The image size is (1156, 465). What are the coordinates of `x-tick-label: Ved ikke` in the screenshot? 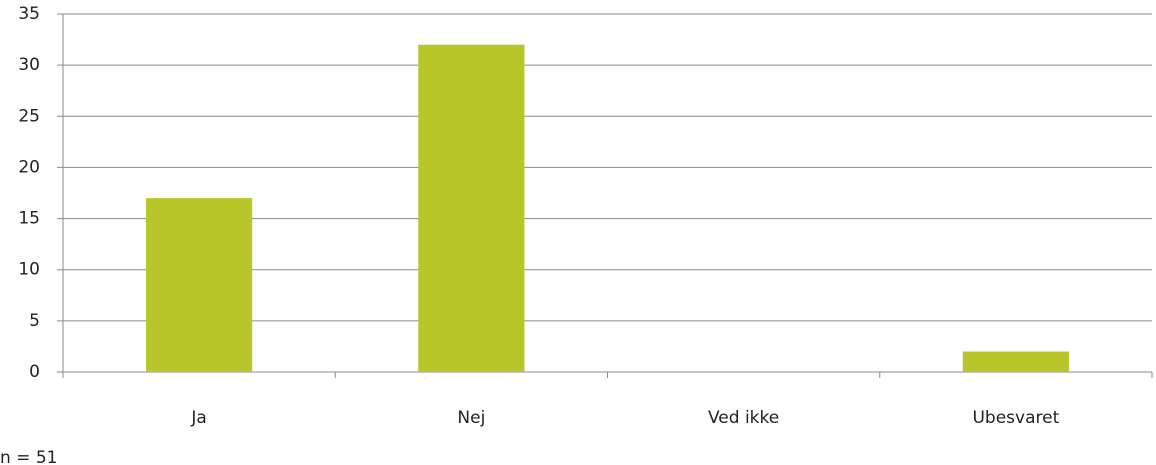 It's located at (743, 418).